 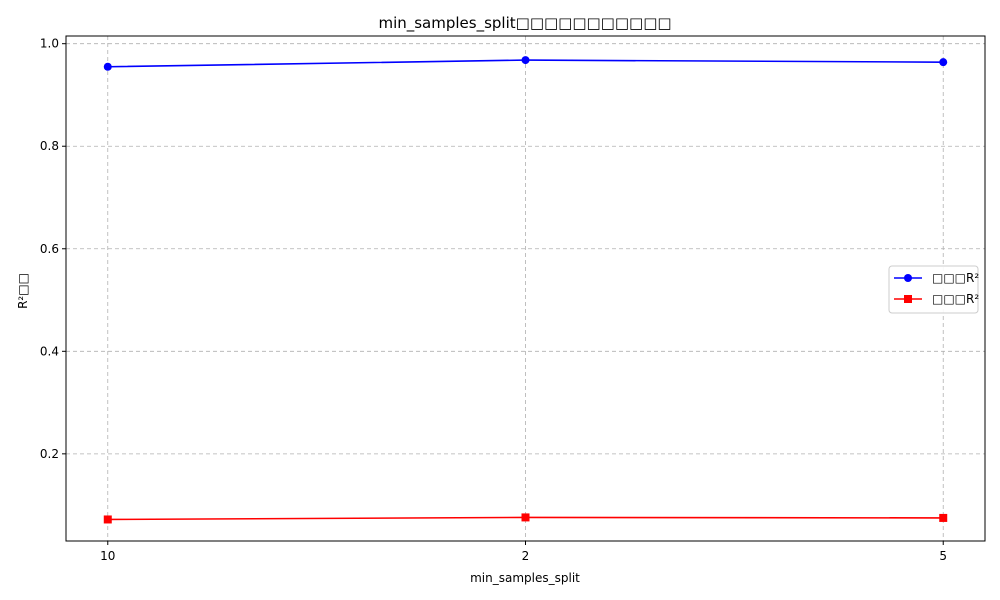 What do you see at coordinates (49, 146) in the screenshot?
I see `y-tick-label: 0.8` at bounding box center [49, 146].